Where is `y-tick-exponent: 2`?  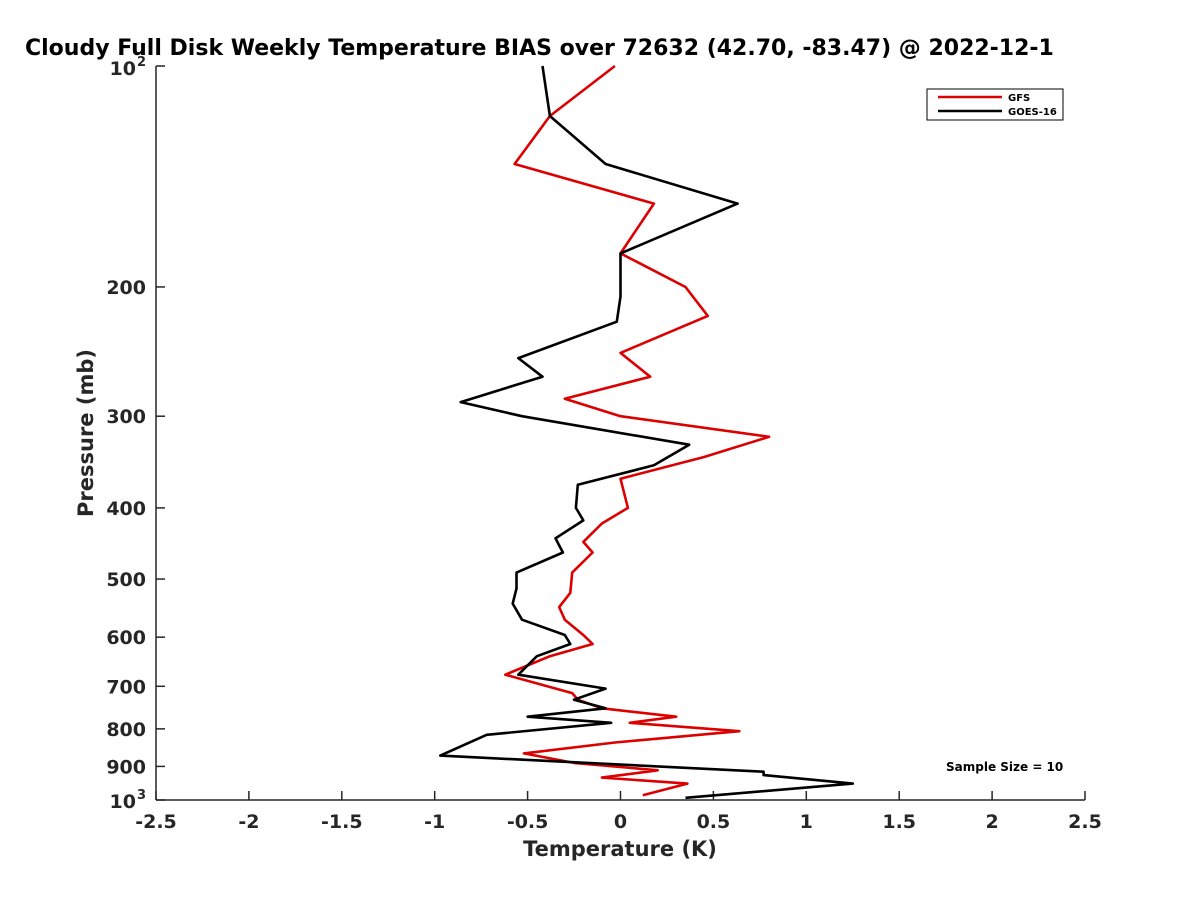
y-tick-exponent: 2 is located at coordinates (141, 62).